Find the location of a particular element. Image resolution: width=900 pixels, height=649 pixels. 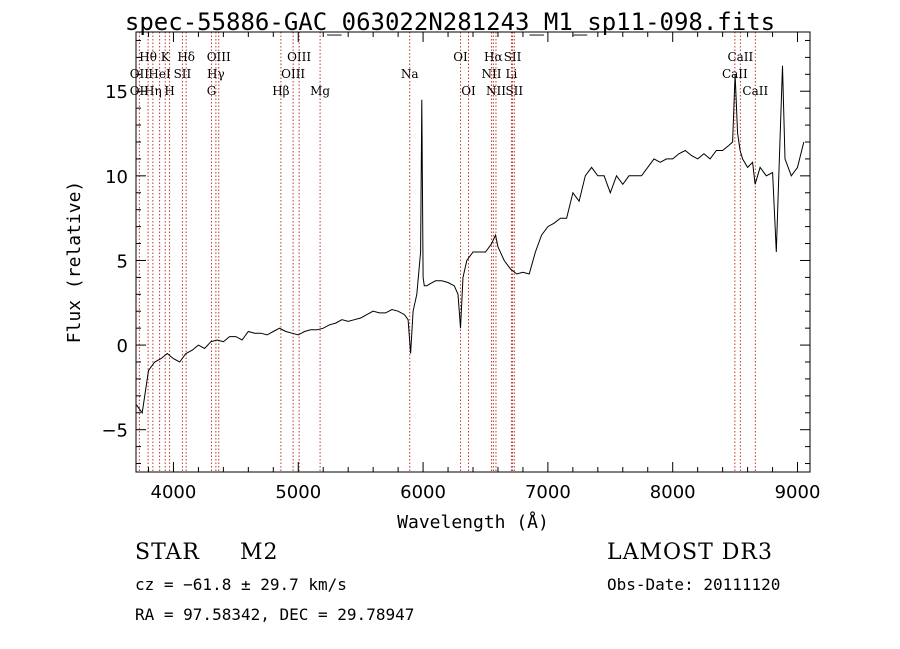

obs-date: Obs-Date: 20111120 is located at coordinates (694, 584).